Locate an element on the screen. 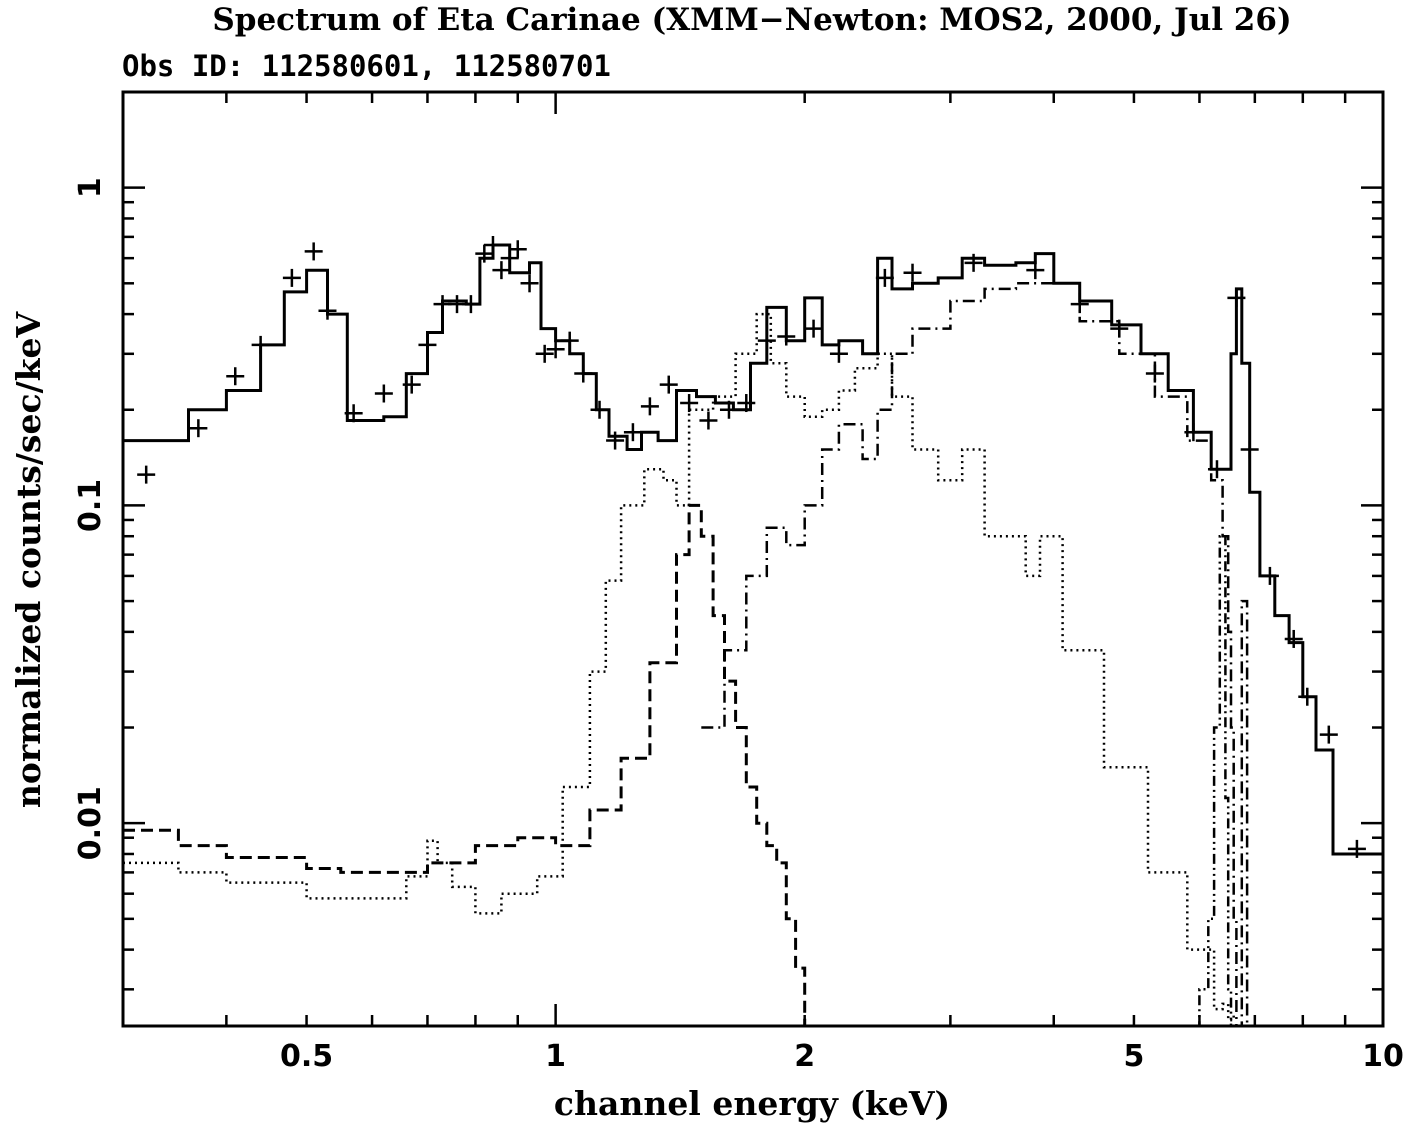  x-tick-label: 10 is located at coordinates (1383, 1056).